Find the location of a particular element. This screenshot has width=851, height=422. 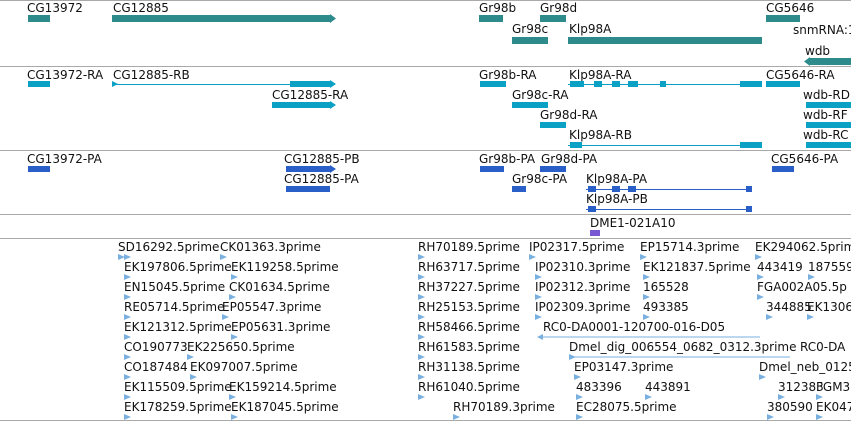

protein-intron is located at coordinates (669, 189).